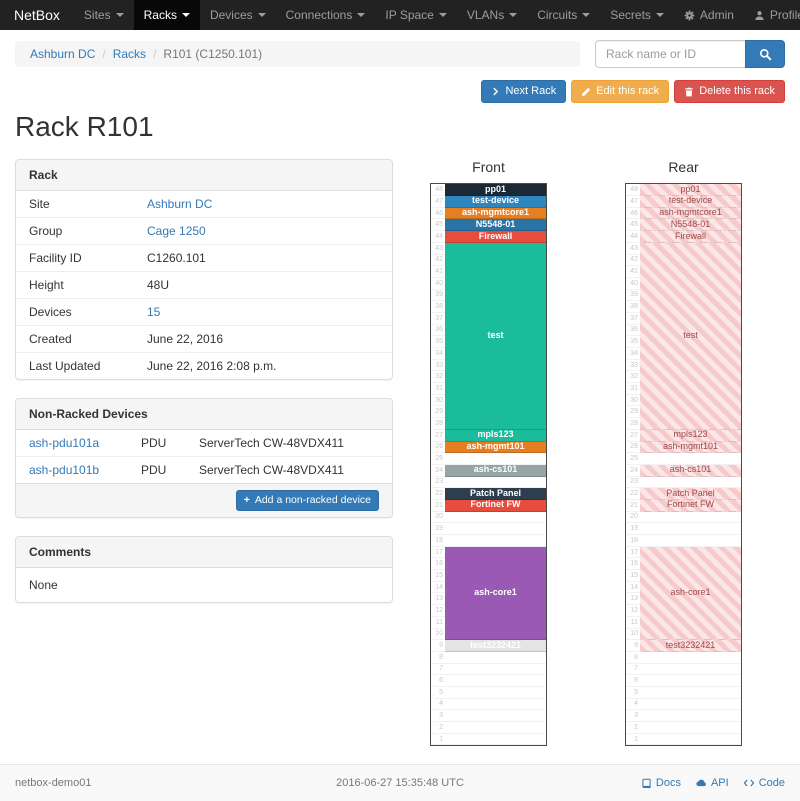  I want to click on device-label: mpls123, so click(495, 434).